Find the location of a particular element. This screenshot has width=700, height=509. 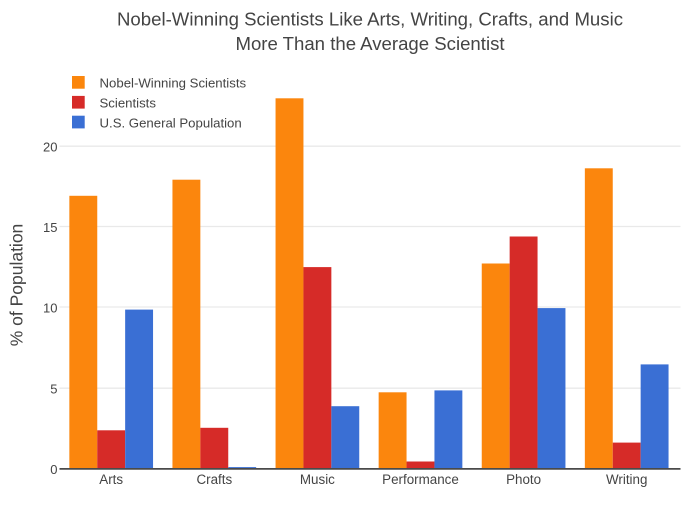

svg-text:More Than the Average Scientis: More Than the Average Scientist is located at coordinates (370, 43).